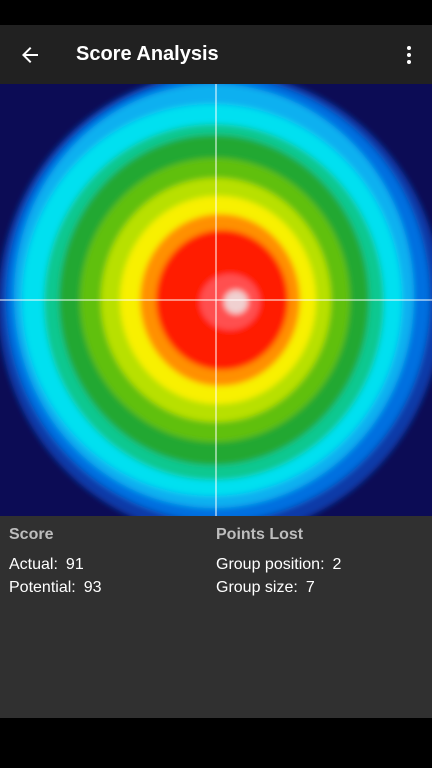  Describe the element at coordinates (31, 534) in the screenshot. I see `heading: Score` at that location.